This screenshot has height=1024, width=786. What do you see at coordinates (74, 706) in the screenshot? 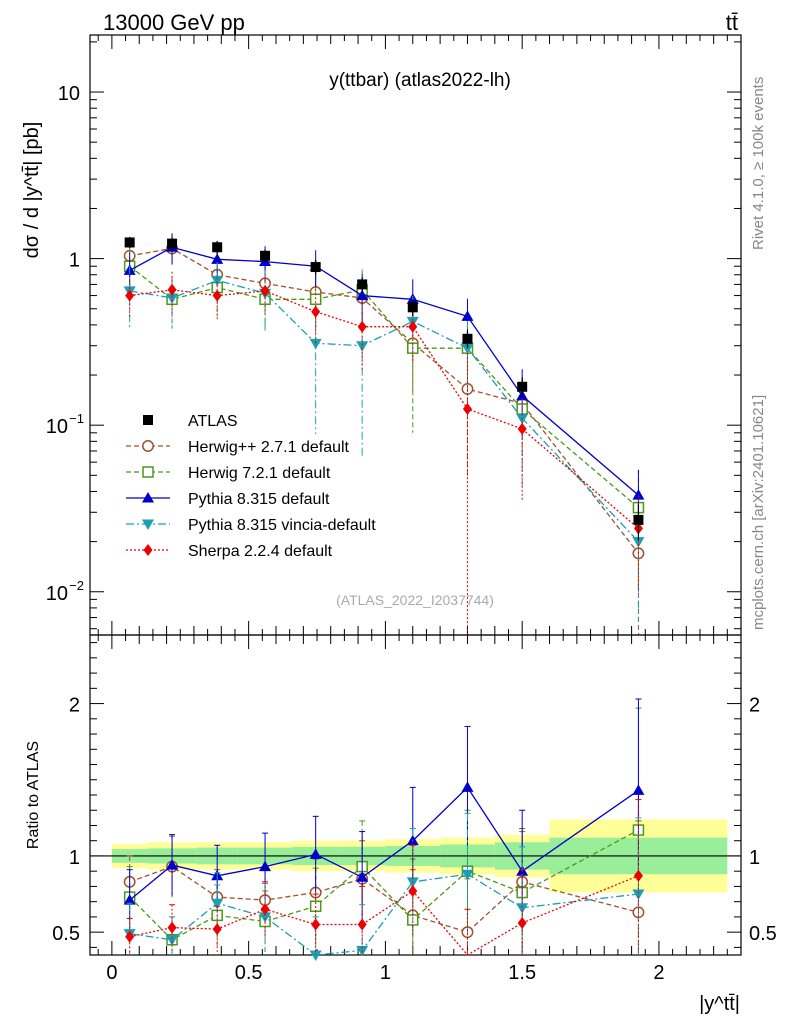
I see `ratio-y-tick-label-left: 2` at bounding box center [74, 706].